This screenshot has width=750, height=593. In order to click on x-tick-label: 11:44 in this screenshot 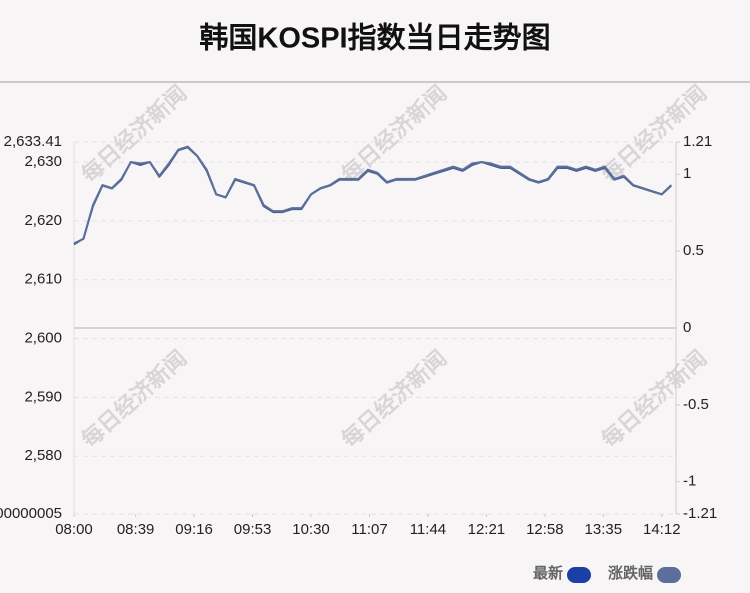, I will do `click(428, 529)`.